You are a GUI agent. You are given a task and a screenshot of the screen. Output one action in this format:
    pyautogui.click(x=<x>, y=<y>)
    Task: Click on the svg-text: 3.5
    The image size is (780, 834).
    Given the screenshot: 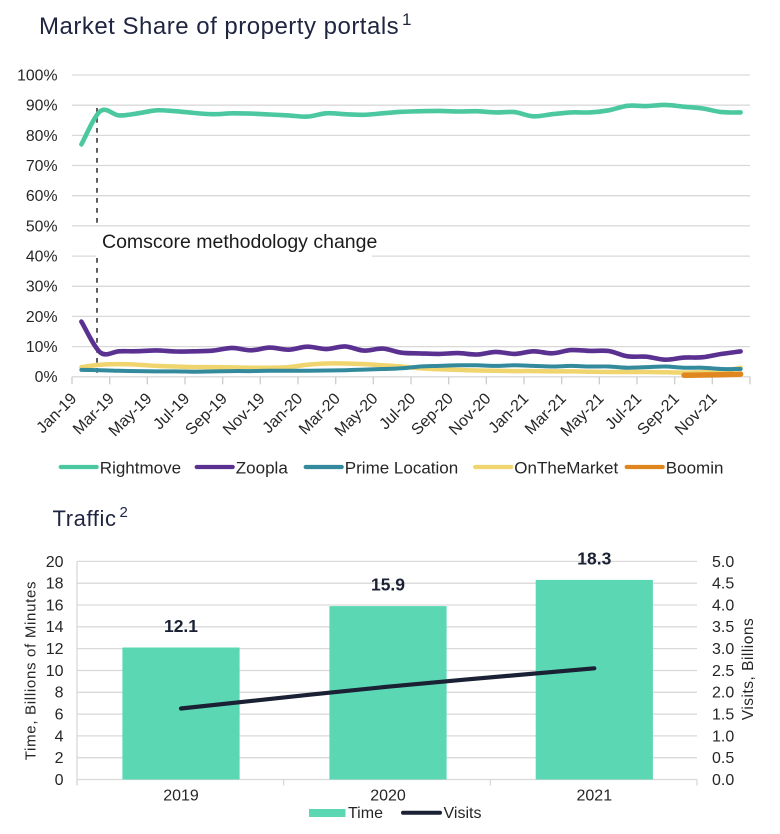 What is the action you would take?
    pyautogui.click(x=723, y=627)
    